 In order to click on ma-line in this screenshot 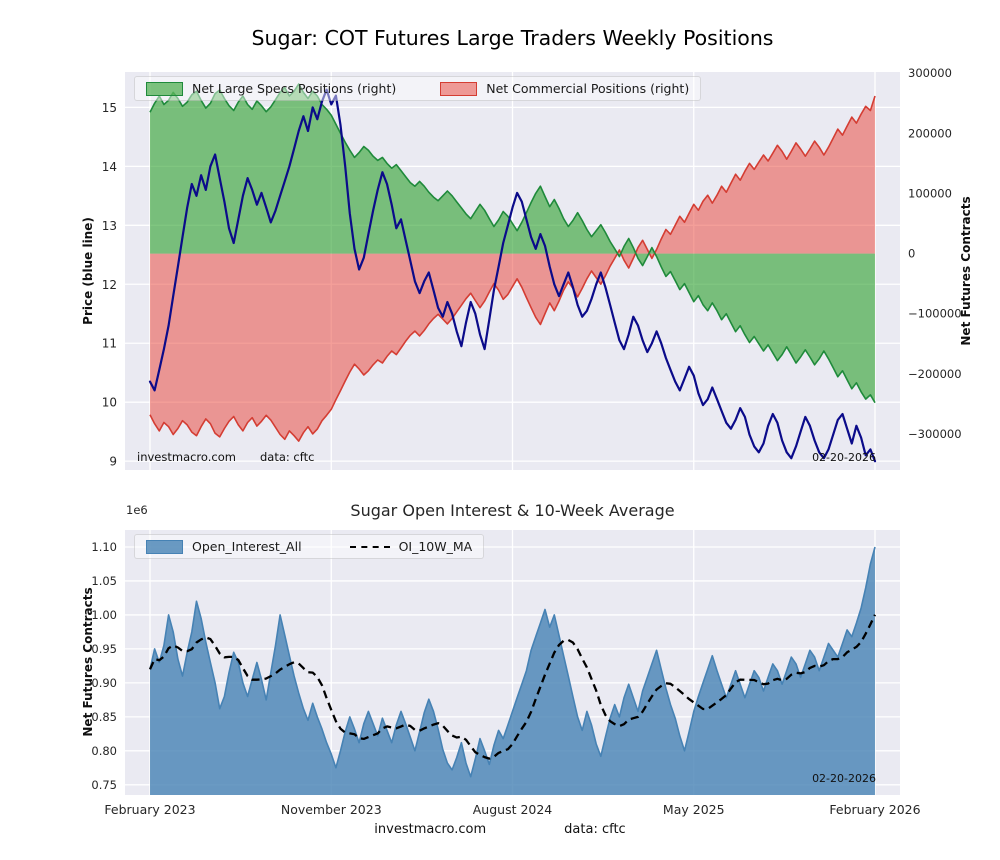, I will do `click(512, 687)`.